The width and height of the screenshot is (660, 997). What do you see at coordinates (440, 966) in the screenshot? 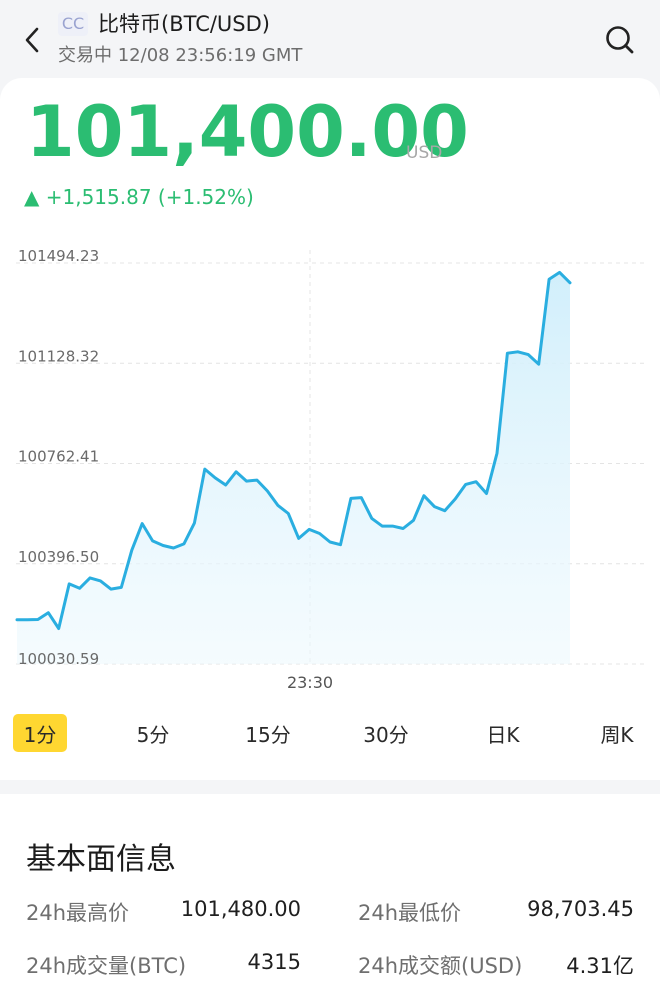
I see `turnover-24h-label: 24h成交额(USD)` at bounding box center [440, 966].